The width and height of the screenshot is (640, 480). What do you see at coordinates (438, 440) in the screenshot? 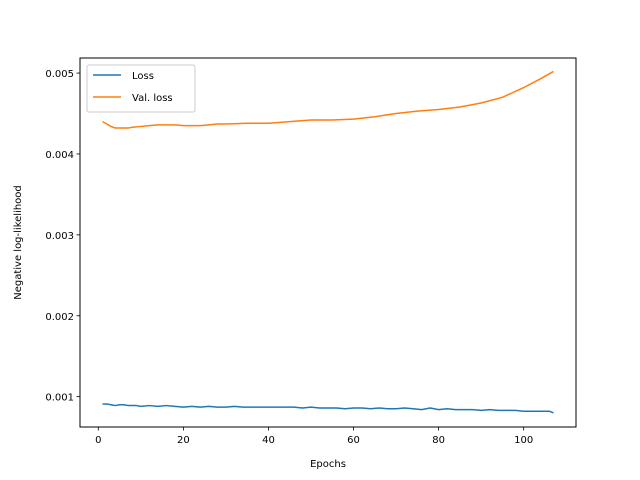
I see `x-tick-label: 80` at bounding box center [438, 440].